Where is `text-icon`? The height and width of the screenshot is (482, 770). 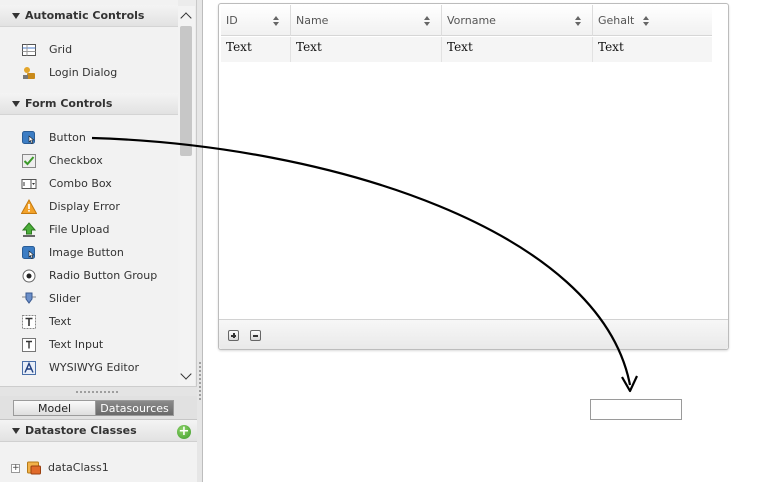
text-icon is located at coordinates (29, 322).